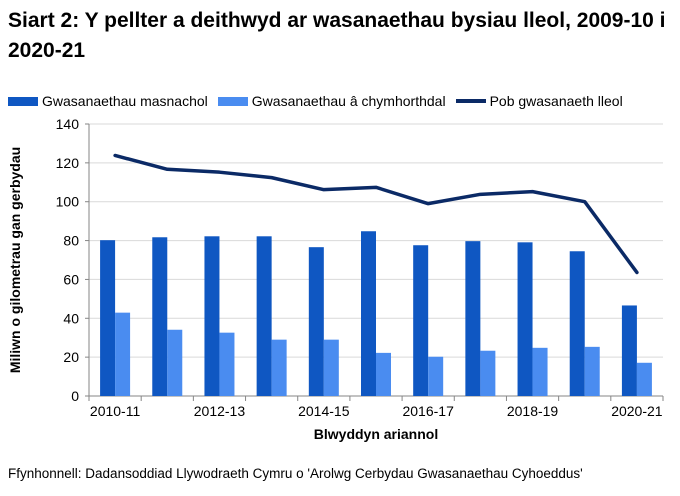 The width and height of the screenshot is (680, 496). Describe the element at coordinates (556, 101) in the screenshot. I see `legend-label: Pob gwasanaeth lleol` at that location.